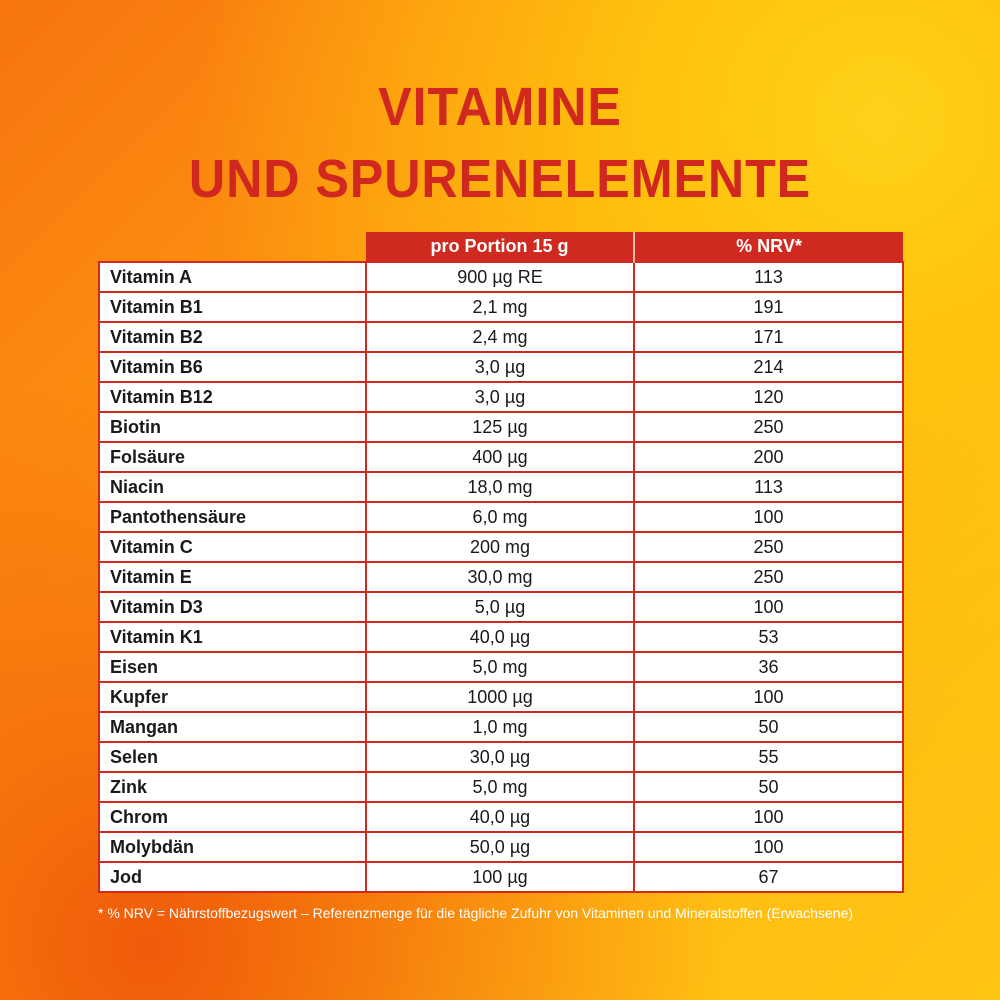 The width and height of the screenshot is (1000, 1000). I want to click on table-row: Vitamin D3 5,0 µg 100, so click(501, 607).